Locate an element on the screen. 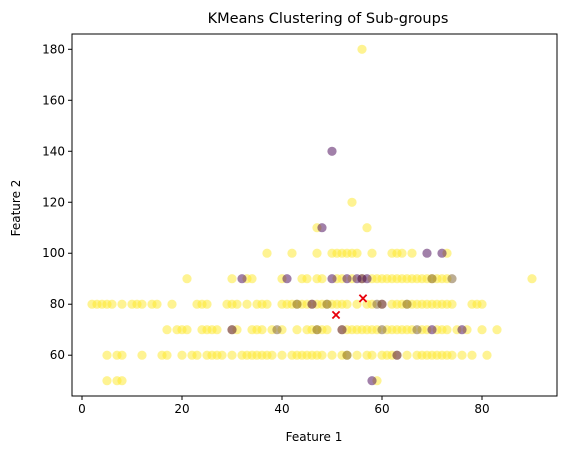  y-tick-label: 60 is located at coordinates (57, 355).